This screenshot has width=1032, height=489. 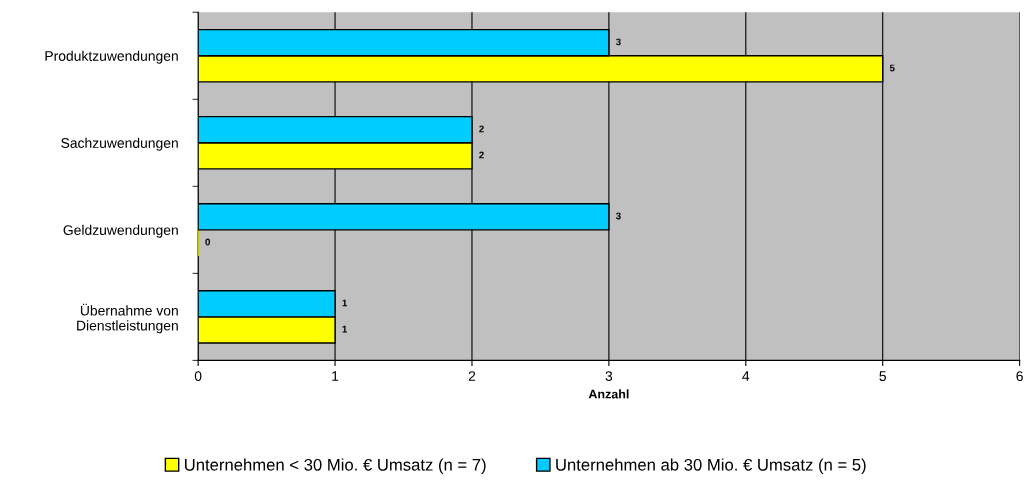 What do you see at coordinates (335, 466) in the screenshot?
I see `legend-label: Unternehmen < 30 Mio. € Umsatz (n = 7)` at bounding box center [335, 466].